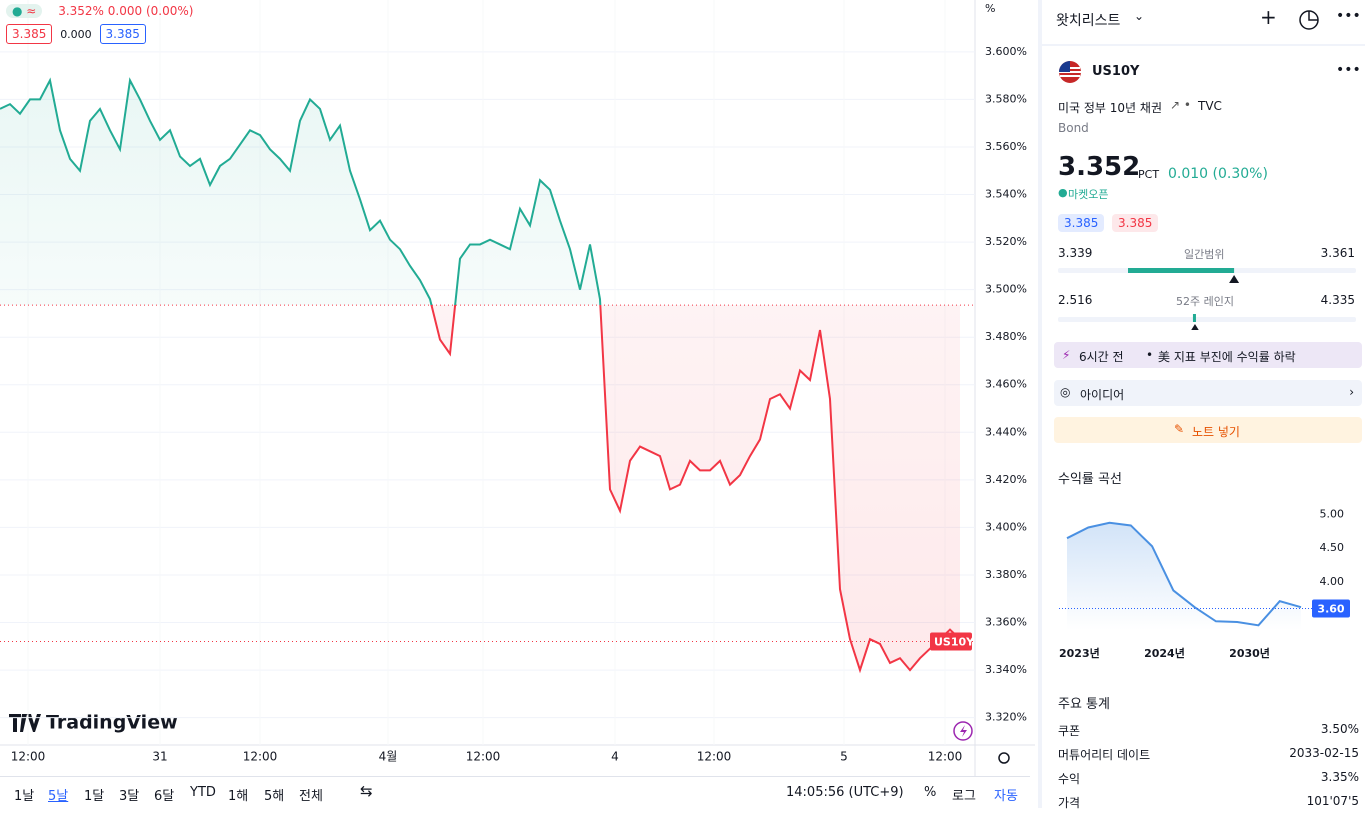 This screenshot has width=1365, height=818. I want to click on timeframe-button: 전체, so click(311, 796).